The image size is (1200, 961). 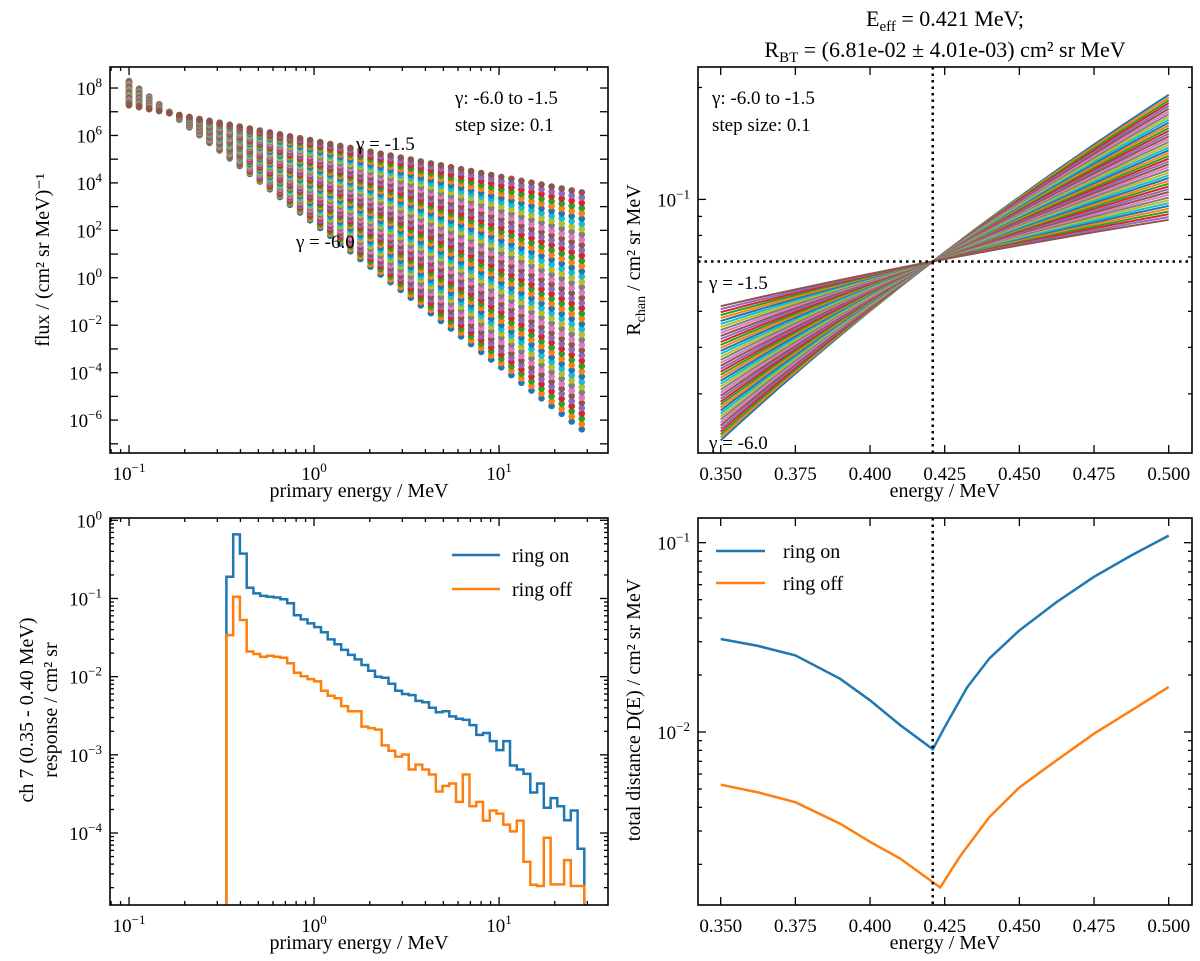 I want to click on legend-label-ring-off: ring off, so click(x=542, y=590).